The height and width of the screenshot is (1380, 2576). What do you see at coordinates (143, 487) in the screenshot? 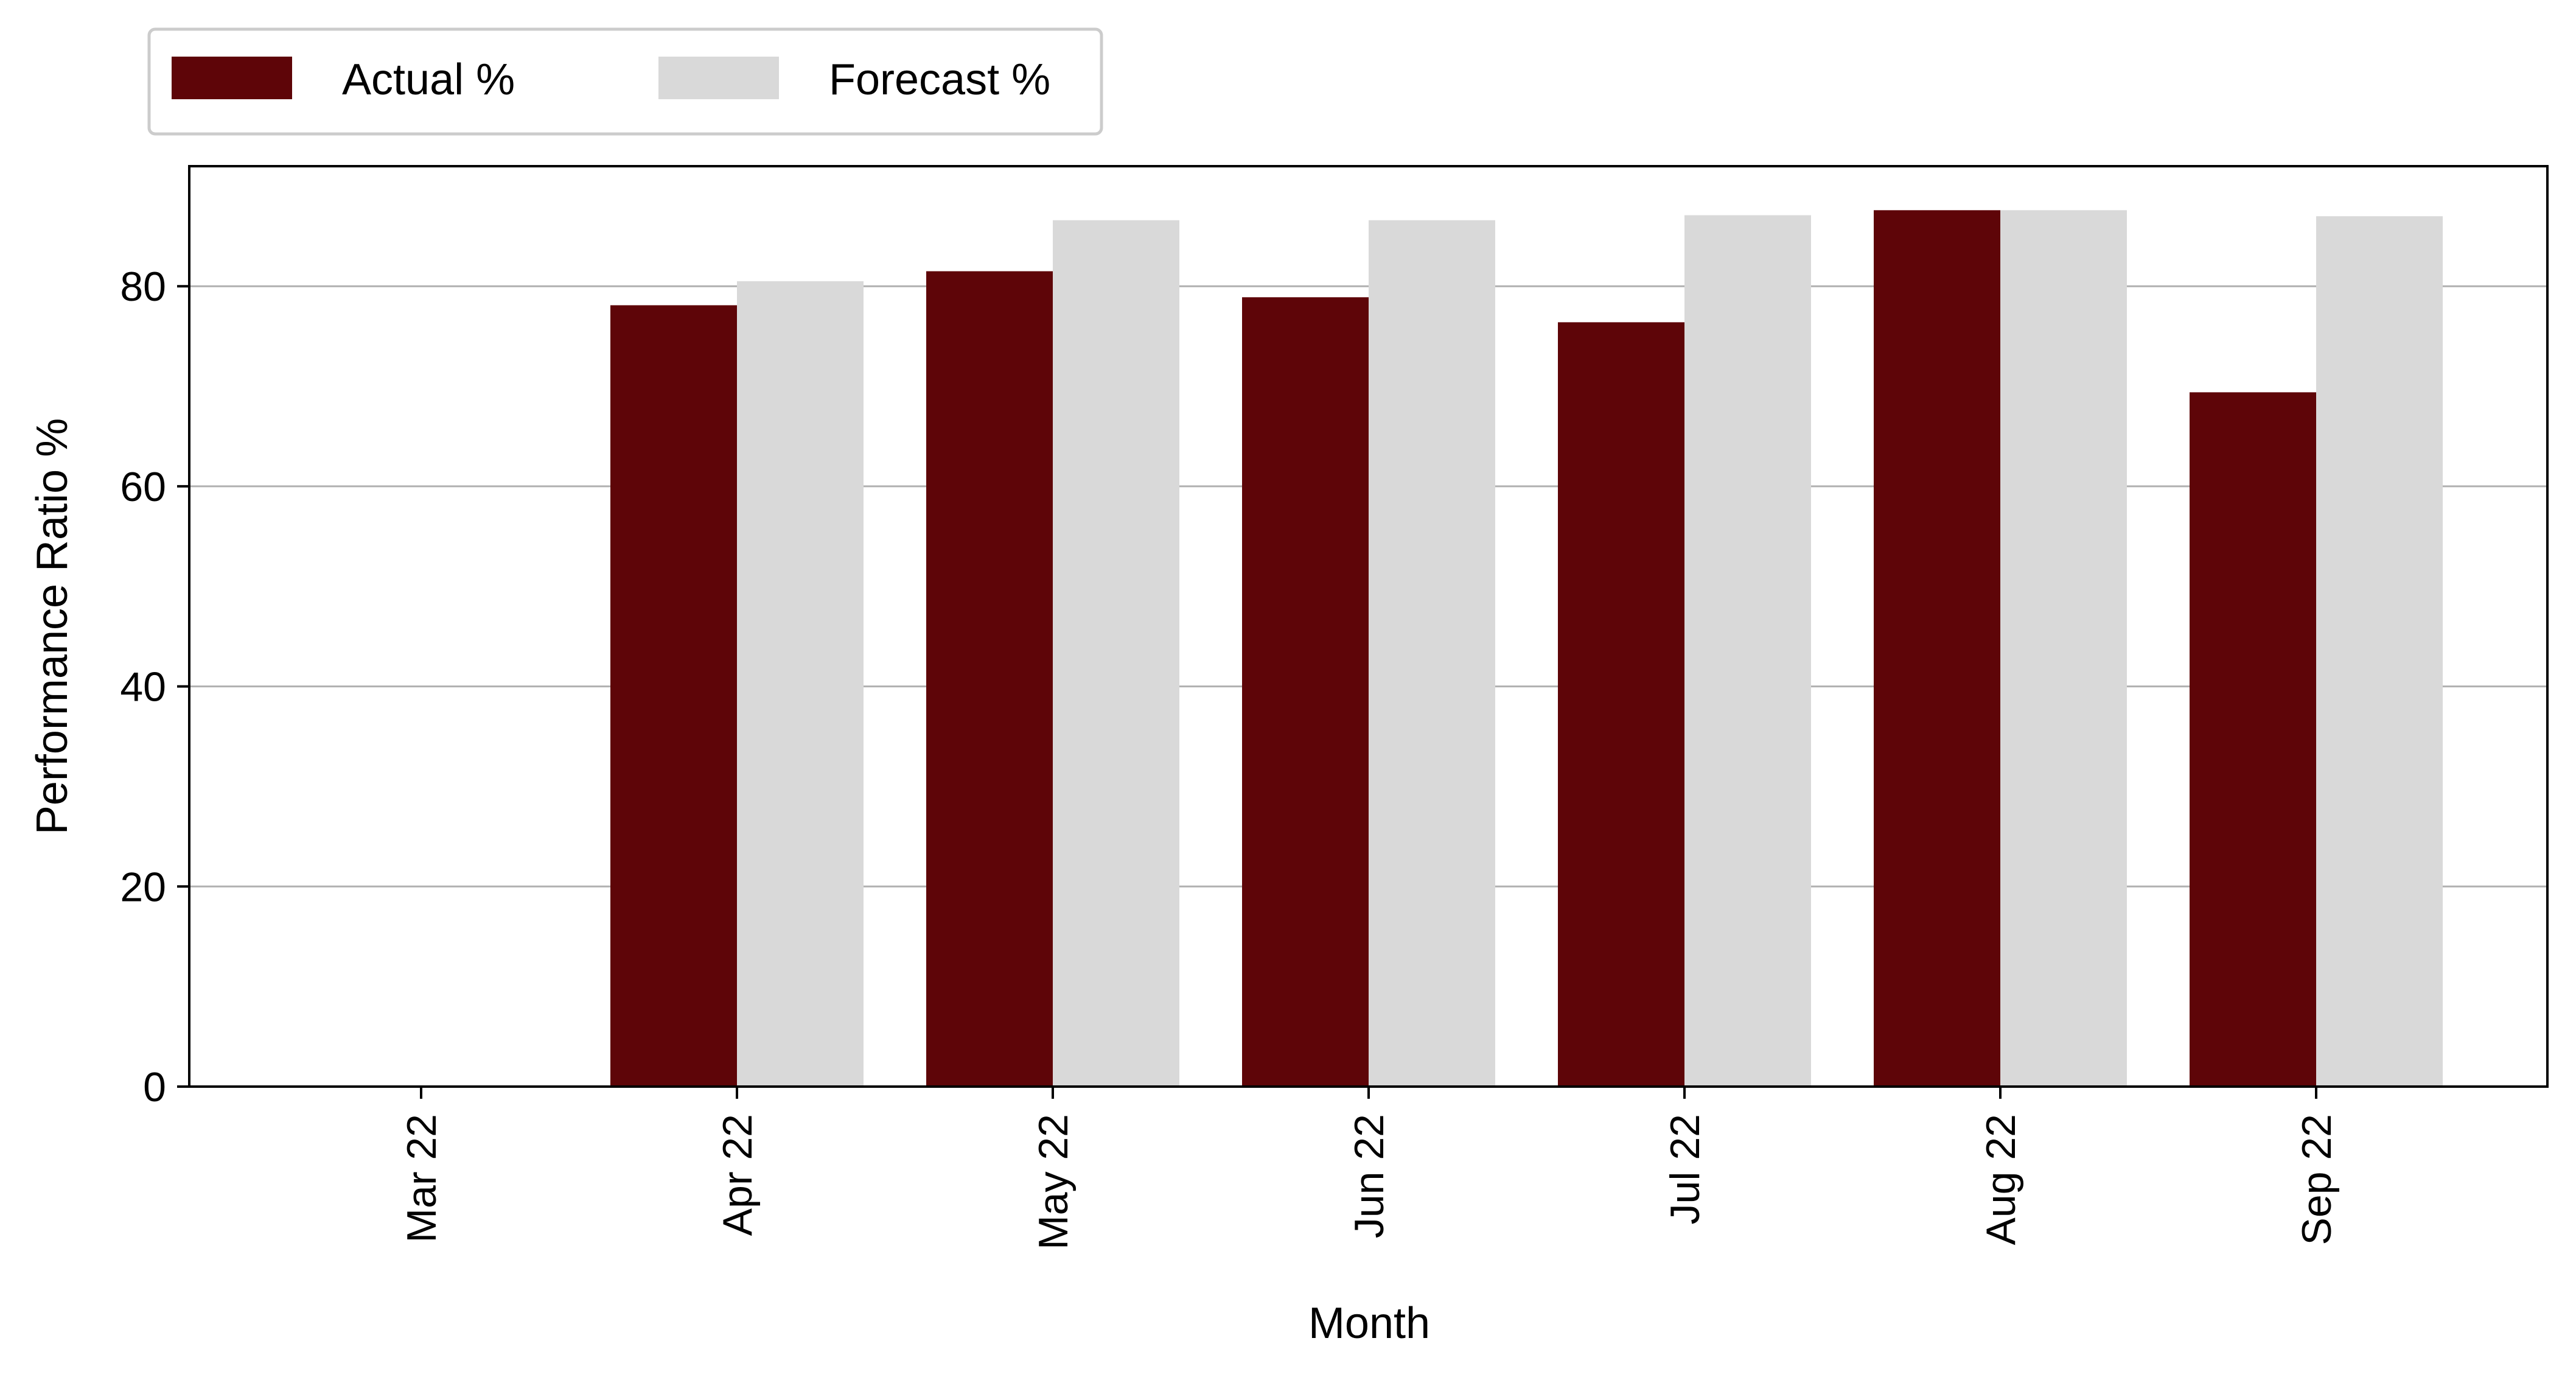
I see `y-tick-label: 60` at bounding box center [143, 487].